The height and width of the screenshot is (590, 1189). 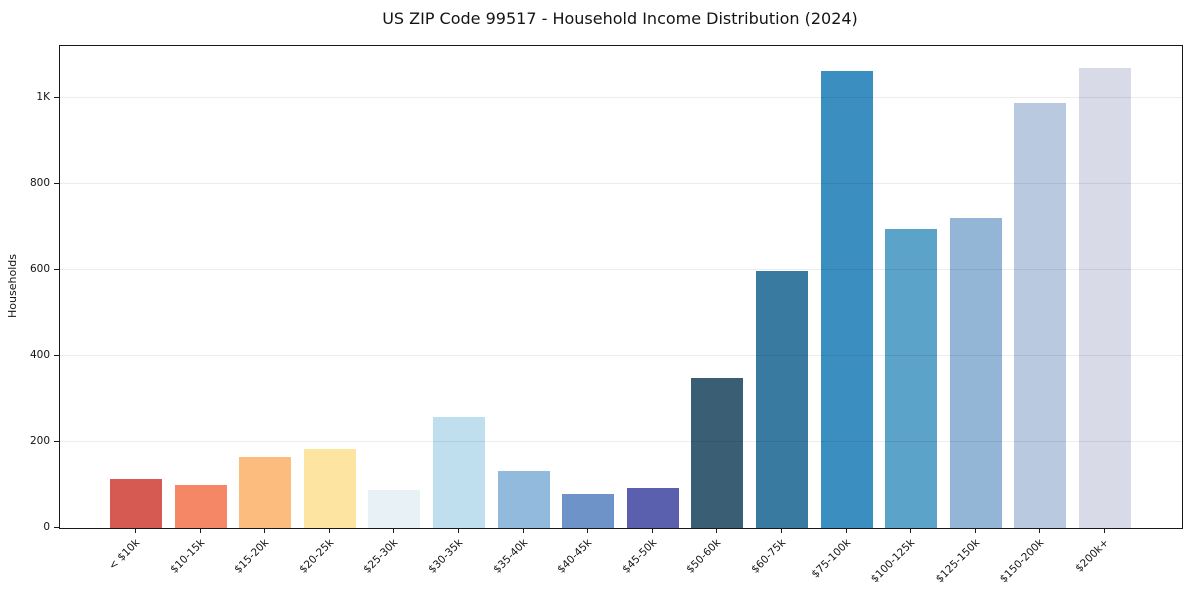 What do you see at coordinates (39, 183) in the screenshot?
I see `y-tick-label-800: 800` at bounding box center [39, 183].